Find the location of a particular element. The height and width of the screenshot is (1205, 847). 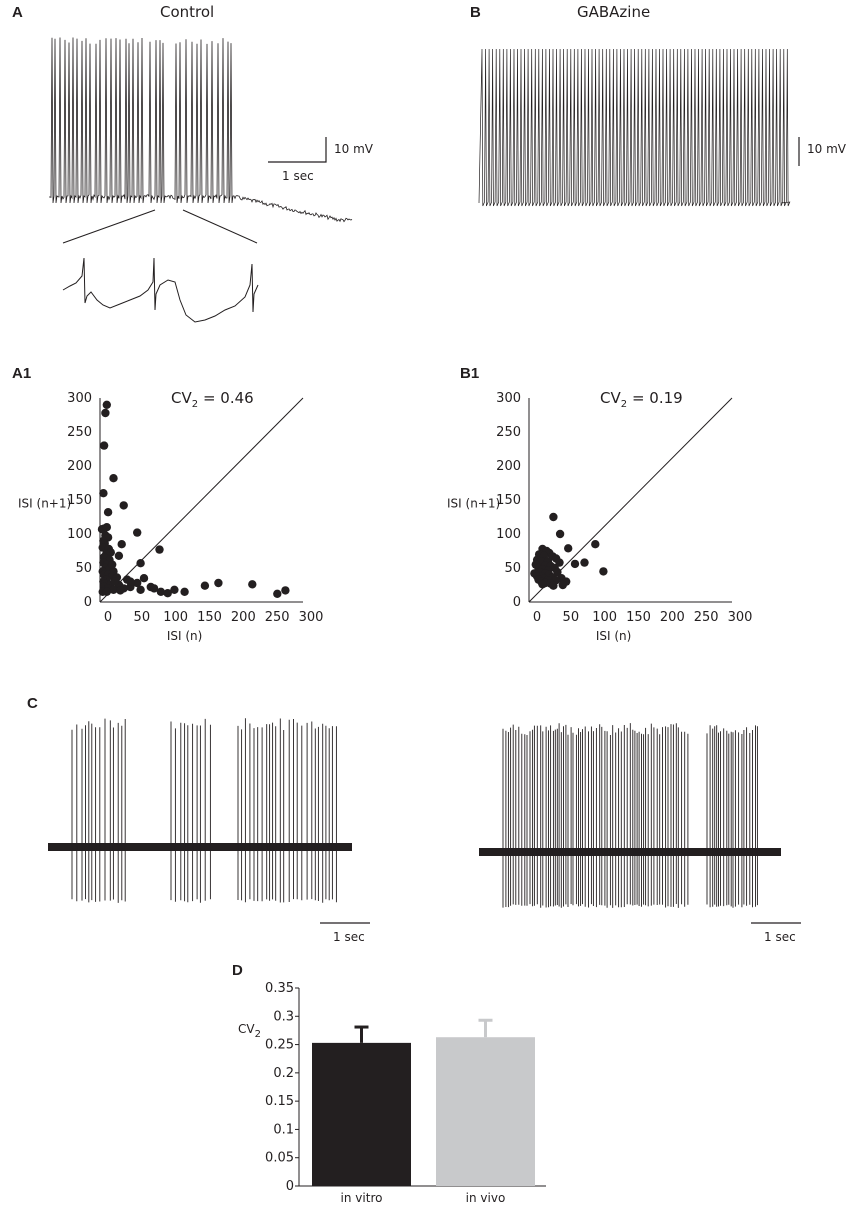

scalebar-a-voltage: 10 mV is located at coordinates (354, 149).